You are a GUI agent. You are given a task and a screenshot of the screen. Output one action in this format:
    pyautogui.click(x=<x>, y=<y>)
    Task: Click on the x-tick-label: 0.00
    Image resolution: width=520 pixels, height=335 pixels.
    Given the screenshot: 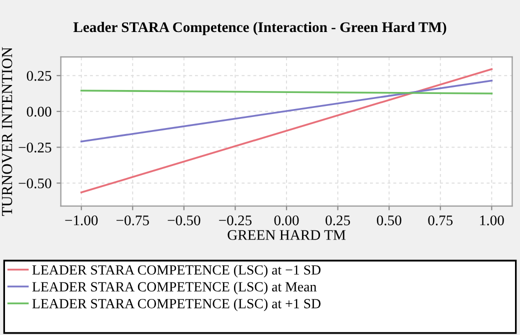 What is the action you would take?
    pyautogui.click(x=286, y=220)
    